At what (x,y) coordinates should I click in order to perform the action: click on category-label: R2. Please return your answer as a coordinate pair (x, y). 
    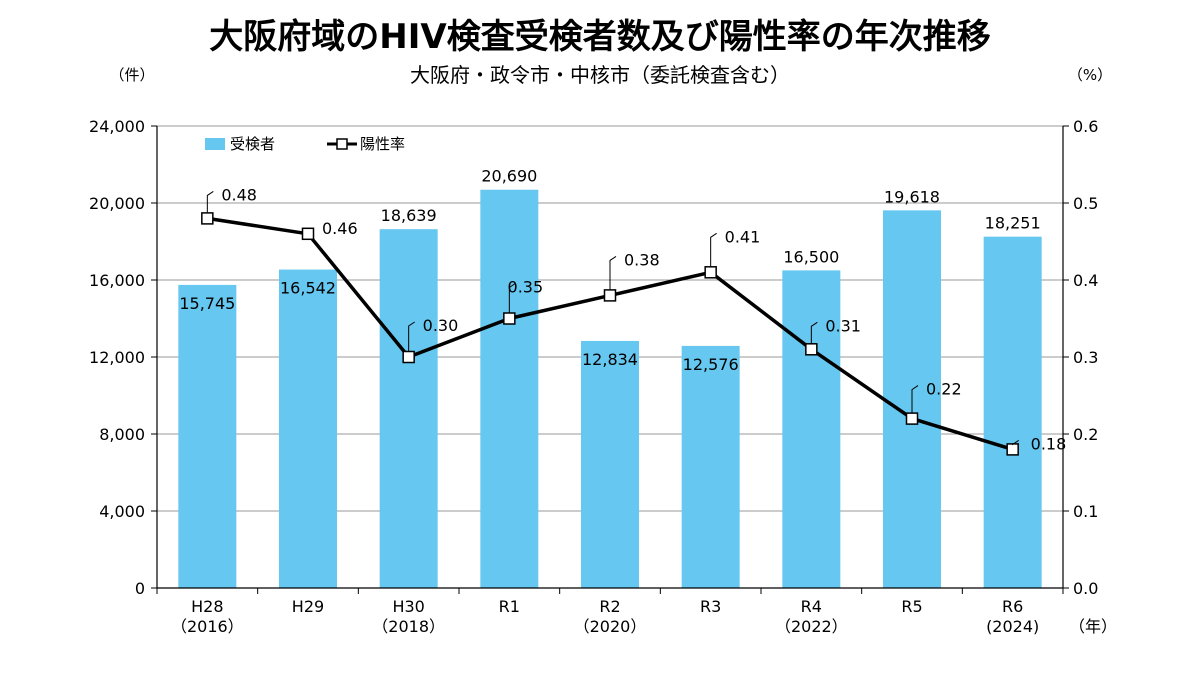
    Looking at the image, I should click on (609, 606).